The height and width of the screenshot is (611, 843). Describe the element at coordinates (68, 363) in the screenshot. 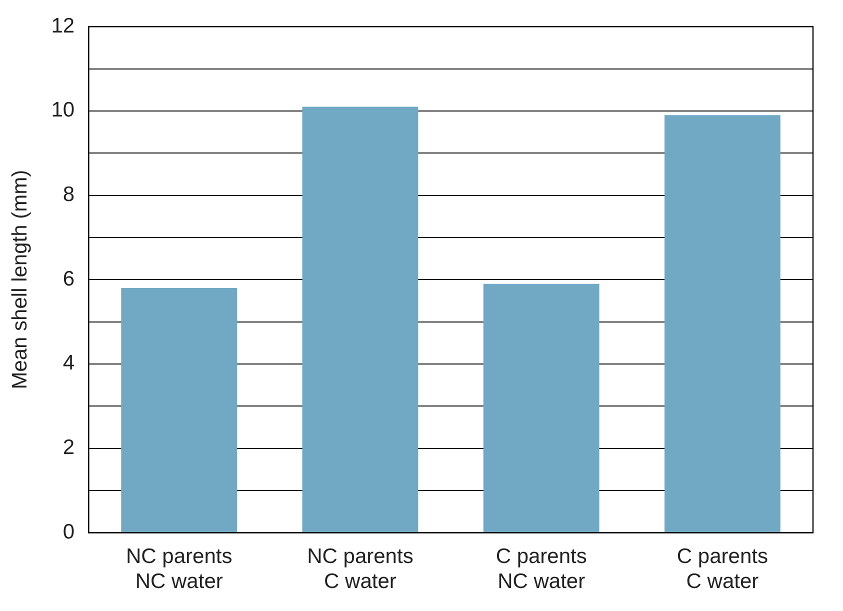

I see `y-tick-label: 4` at that location.